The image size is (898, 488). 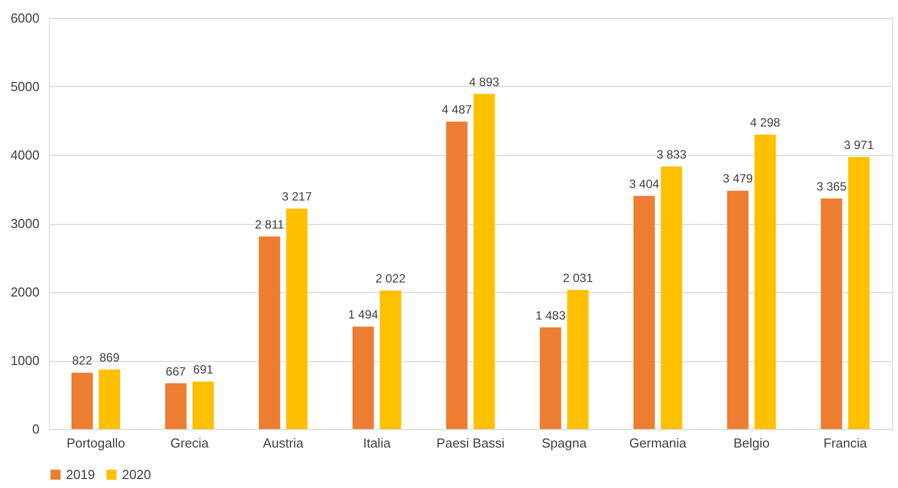 What do you see at coordinates (457, 109) in the screenshot?
I see `data-label: 4 487` at bounding box center [457, 109].